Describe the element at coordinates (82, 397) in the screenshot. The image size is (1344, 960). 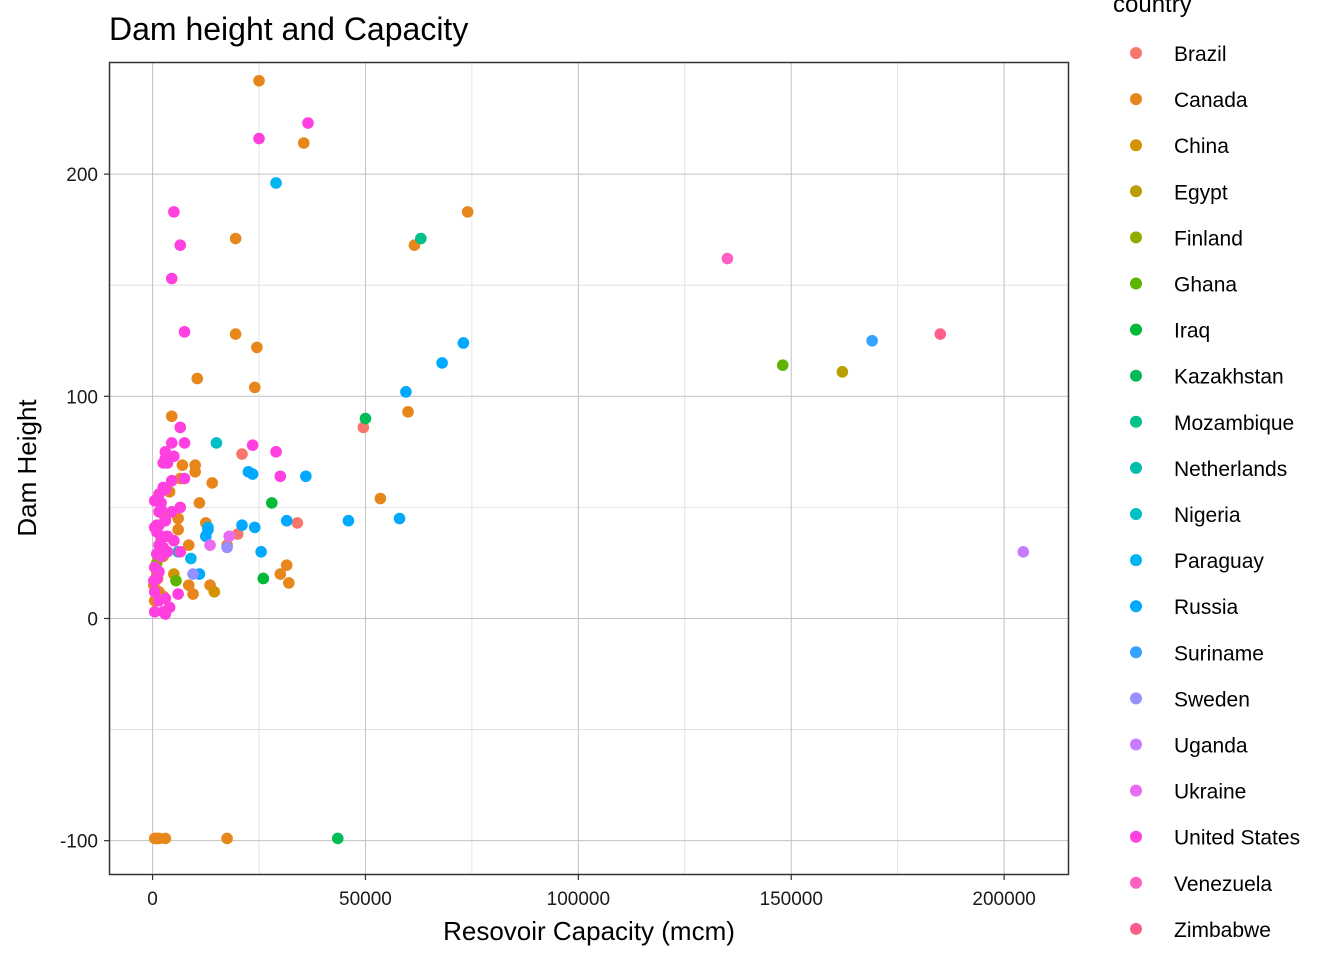
I see `y-tick-label: 100` at that location.